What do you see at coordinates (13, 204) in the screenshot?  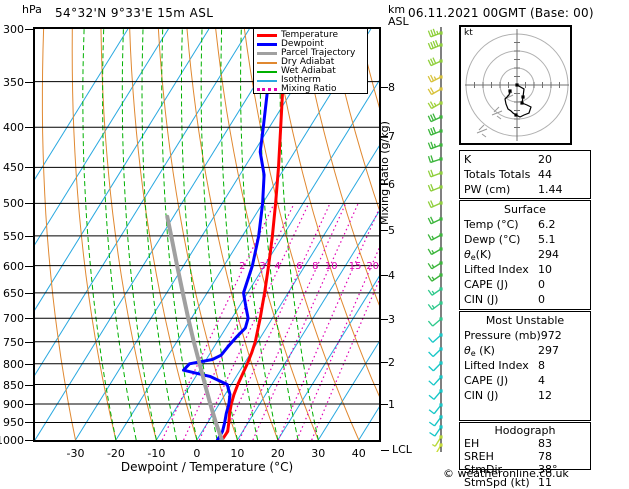 I see `pressure-tick-label: 500` at bounding box center [13, 204].